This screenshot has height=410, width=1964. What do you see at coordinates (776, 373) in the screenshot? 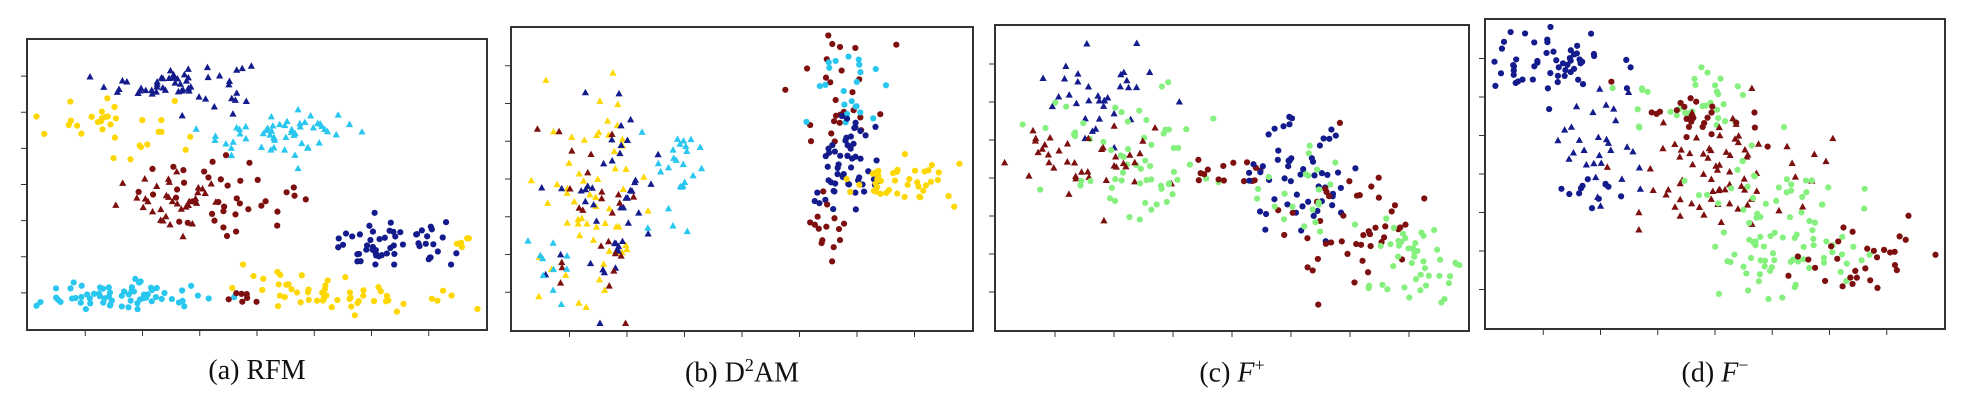
I see `caption-text: AM` at bounding box center [776, 373].